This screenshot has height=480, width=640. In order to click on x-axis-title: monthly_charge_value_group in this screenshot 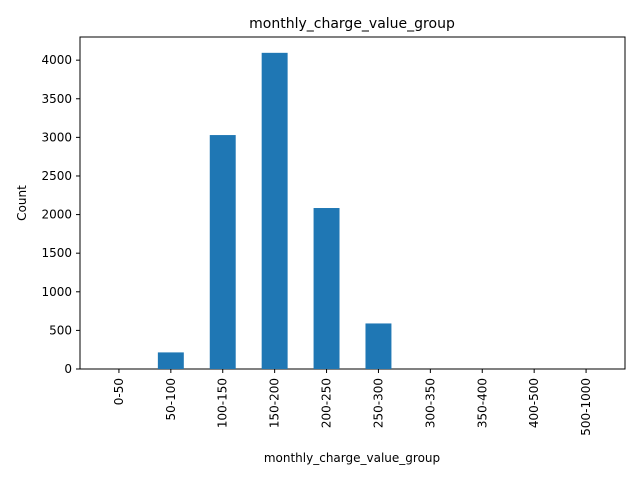, I will do `click(352, 458)`.